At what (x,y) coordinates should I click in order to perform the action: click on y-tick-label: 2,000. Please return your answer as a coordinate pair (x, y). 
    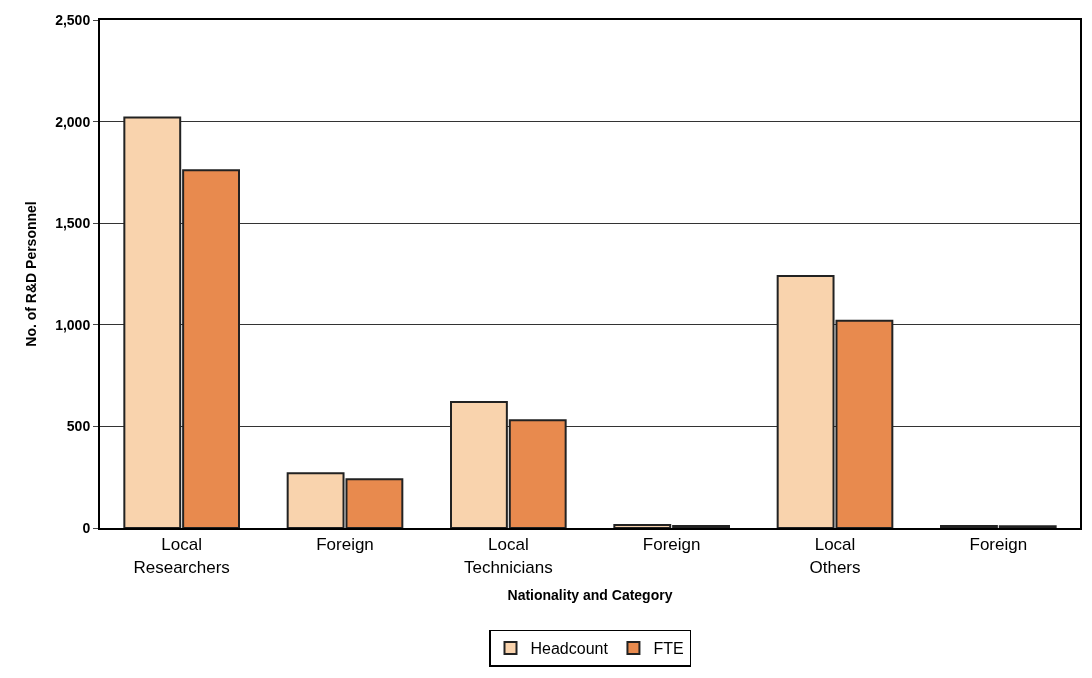
    Looking at the image, I should click on (73, 121).